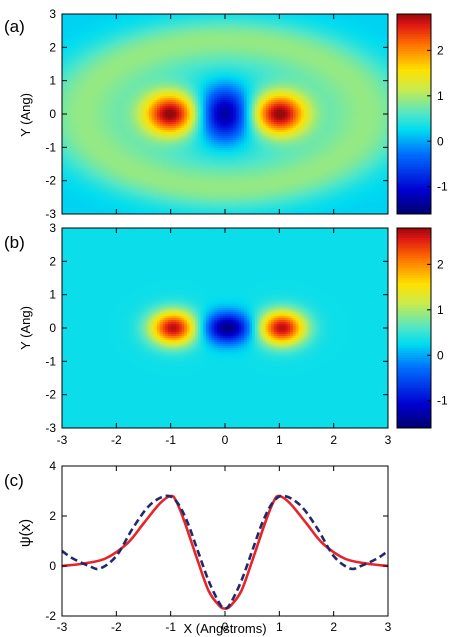  What do you see at coordinates (25, 115) in the screenshot?
I see `y-axis-title-a: Y (Ang)` at bounding box center [25, 115].